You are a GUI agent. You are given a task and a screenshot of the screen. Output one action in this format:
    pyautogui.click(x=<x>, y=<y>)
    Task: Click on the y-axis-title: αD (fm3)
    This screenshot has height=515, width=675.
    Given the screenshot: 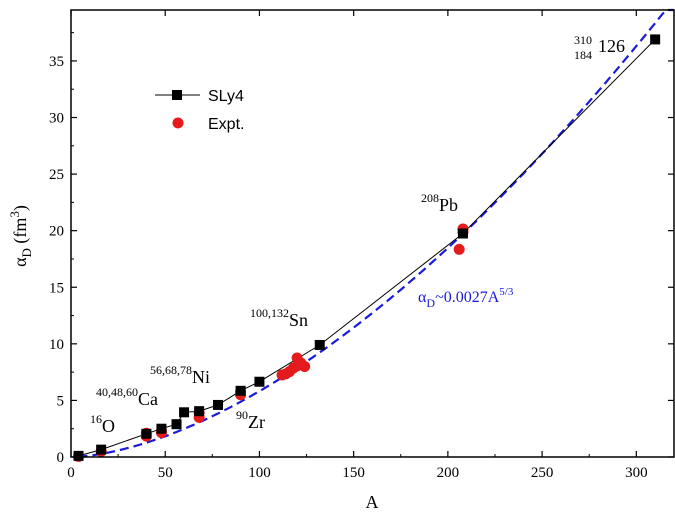 What is the action you would take?
    pyautogui.click(x=20, y=236)
    